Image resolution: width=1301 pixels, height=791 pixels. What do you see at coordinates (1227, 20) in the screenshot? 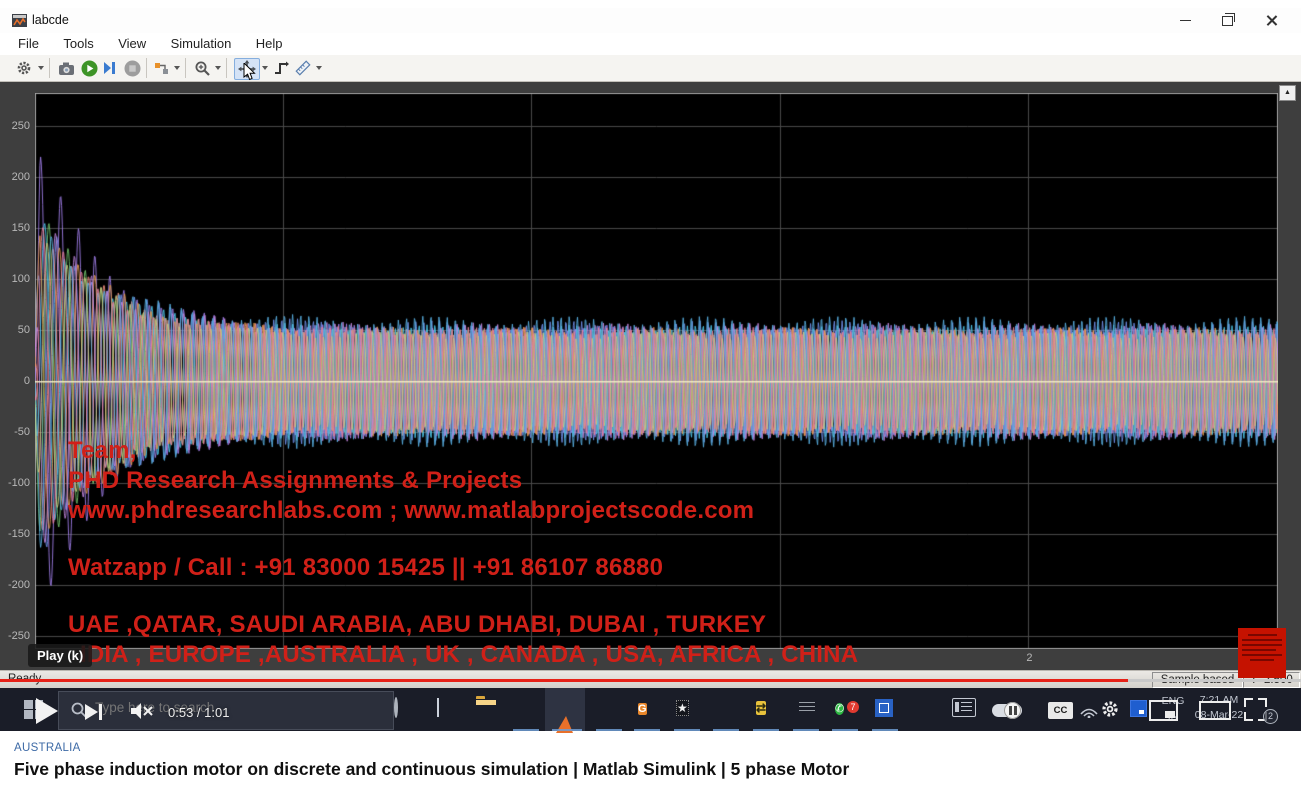
I see `restore-button` at bounding box center [1227, 20].